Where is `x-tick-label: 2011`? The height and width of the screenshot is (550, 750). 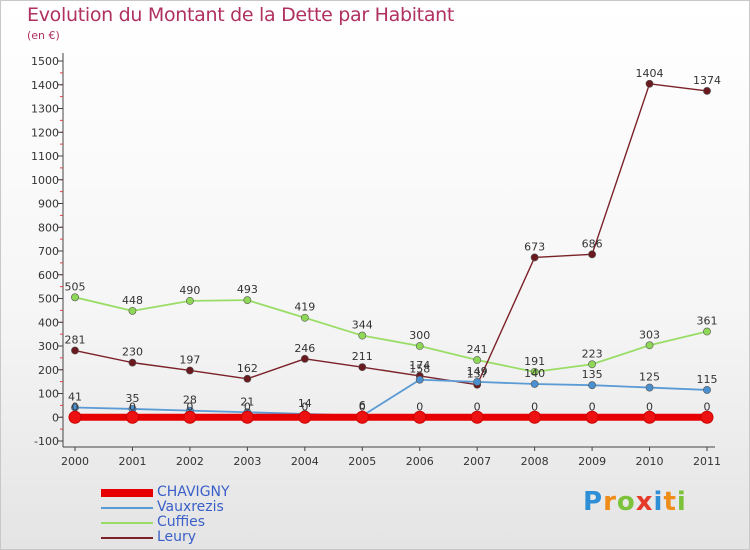
x-tick-label: 2011 is located at coordinates (707, 461).